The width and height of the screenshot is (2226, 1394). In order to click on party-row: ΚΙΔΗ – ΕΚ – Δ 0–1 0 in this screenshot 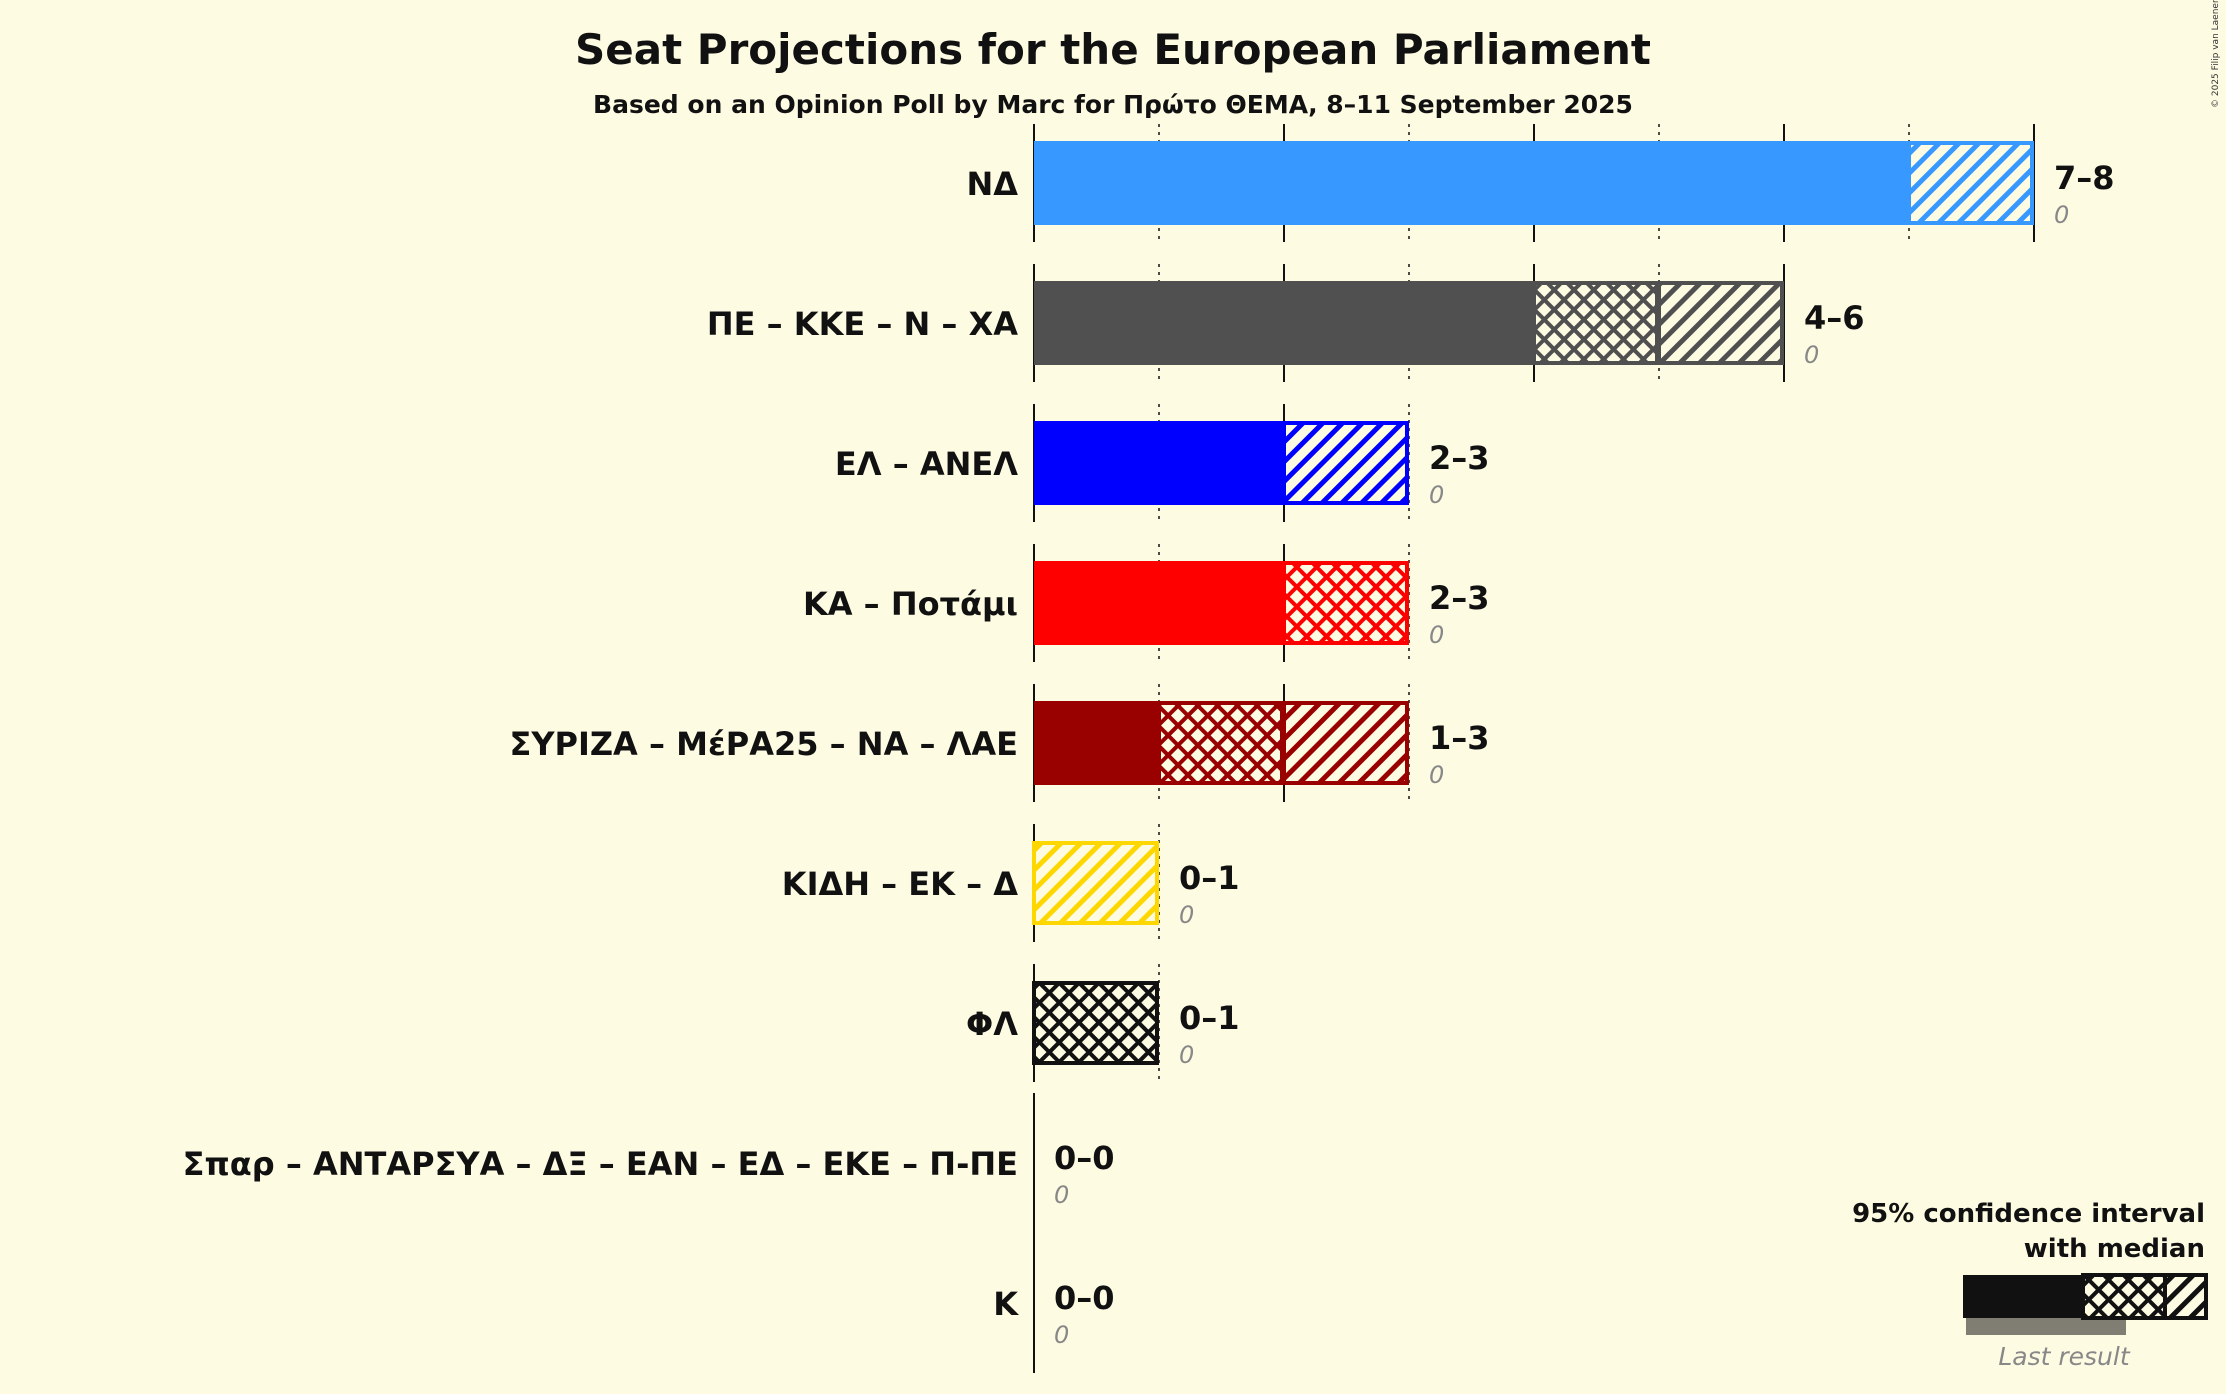, I will do `click(1011, 885)`.